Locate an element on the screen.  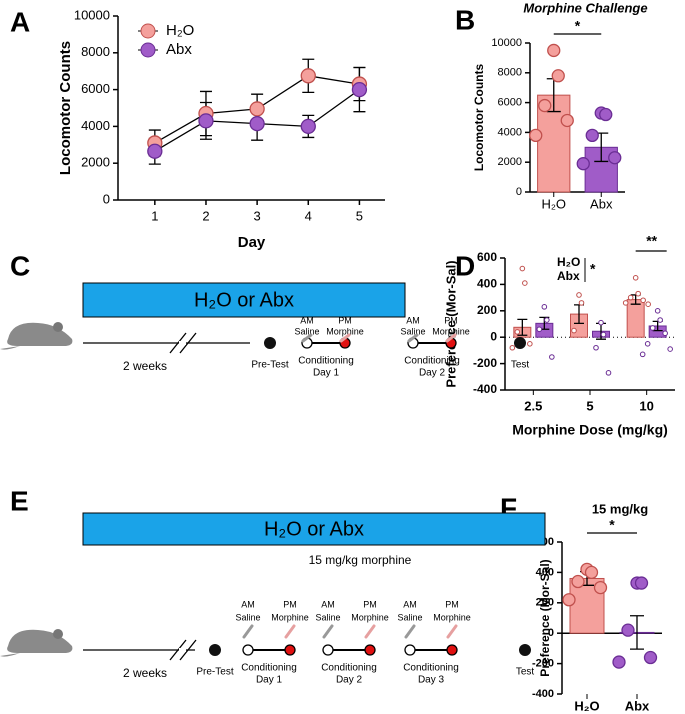
error-bar is located at coordinates (522, 327).